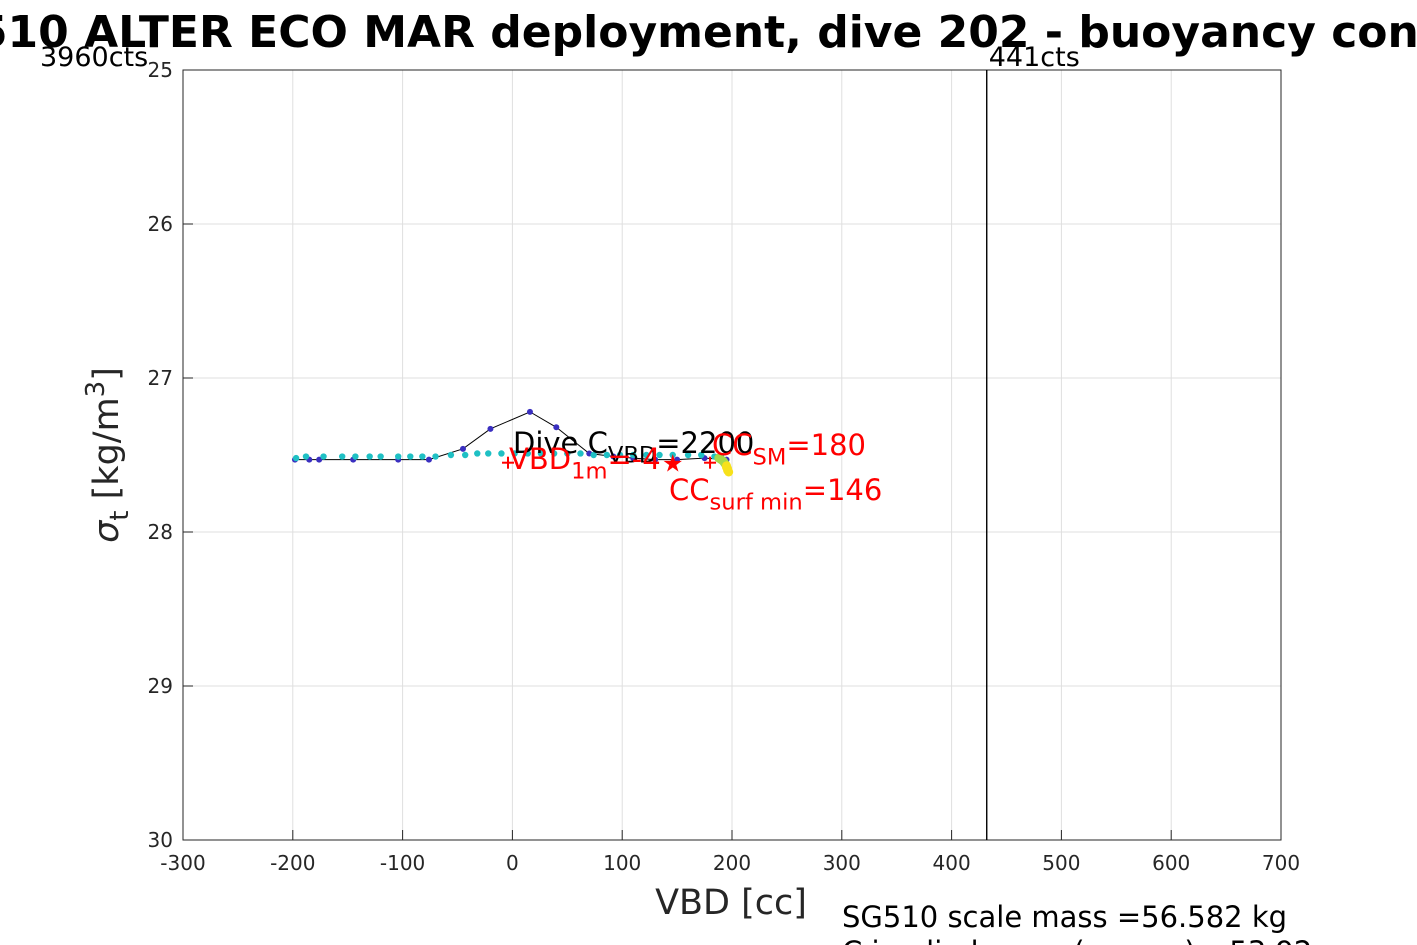 The width and height of the screenshot is (1417, 945). I want to click on y-tick-label: 28, so click(160, 532).